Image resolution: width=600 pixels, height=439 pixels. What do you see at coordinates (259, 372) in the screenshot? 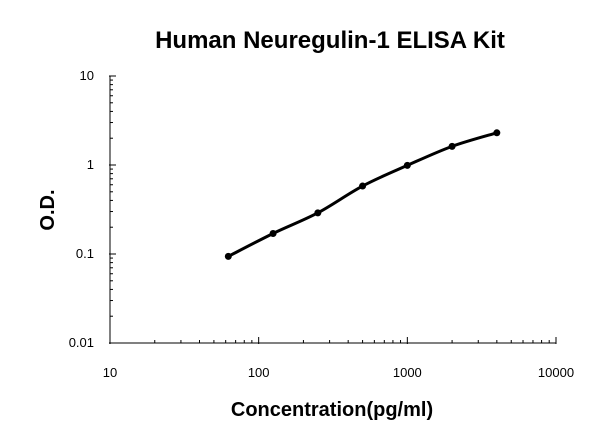
I see `x-tick-label: 100` at bounding box center [259, 372].